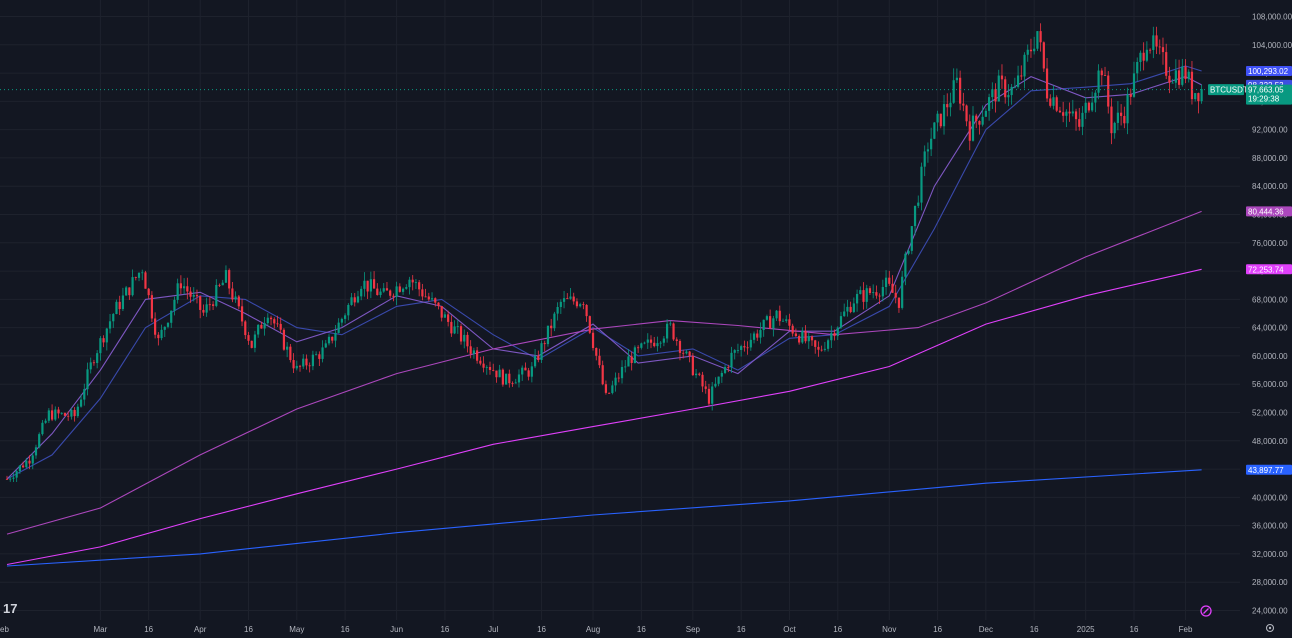 The image size is (1292, 638). Describe the element at coordinates (1270, 628) in the screenshot. I see `settings-gear-icon` at that location.